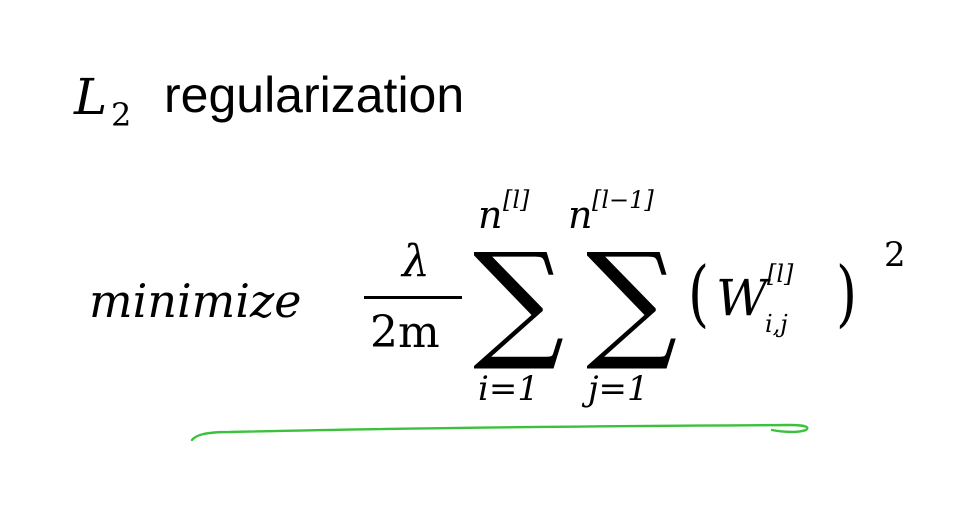  I want to click on term-base-w: W, so click(742, 298).